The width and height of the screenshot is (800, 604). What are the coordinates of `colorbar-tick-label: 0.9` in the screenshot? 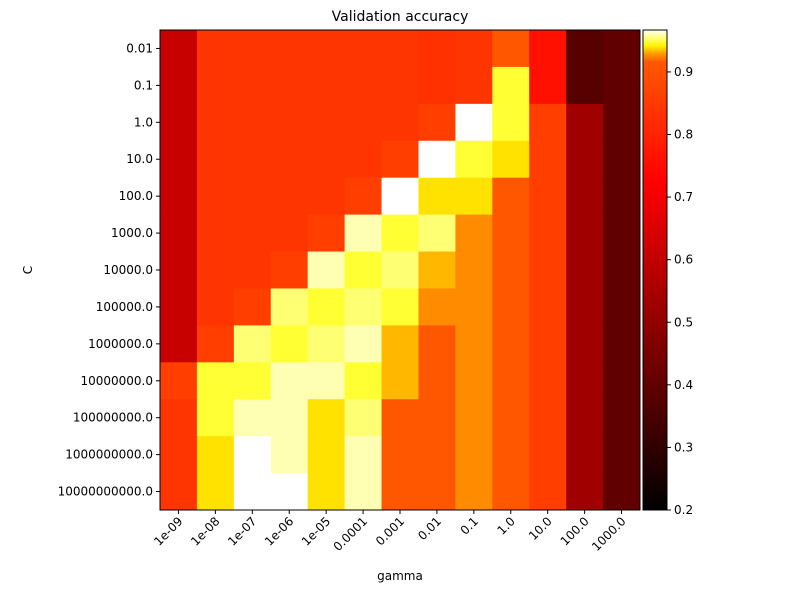 It's located at (683, 72).